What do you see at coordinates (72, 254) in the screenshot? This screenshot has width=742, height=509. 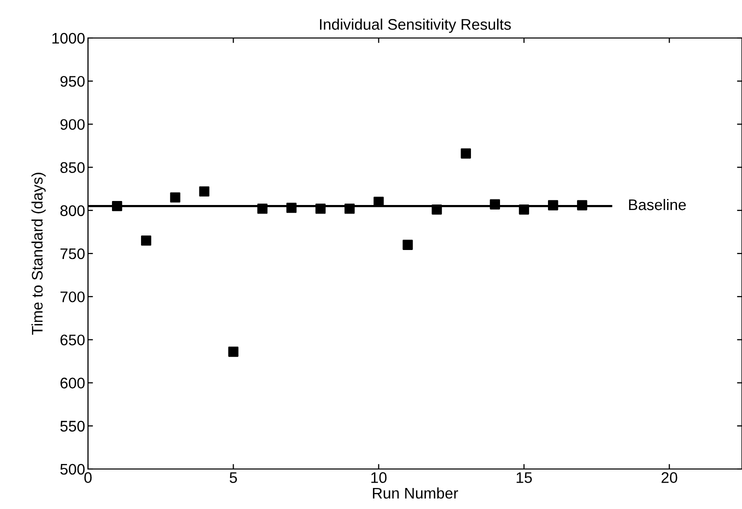 I see `y-tick-label: 750` at bounding box center [72, 254].